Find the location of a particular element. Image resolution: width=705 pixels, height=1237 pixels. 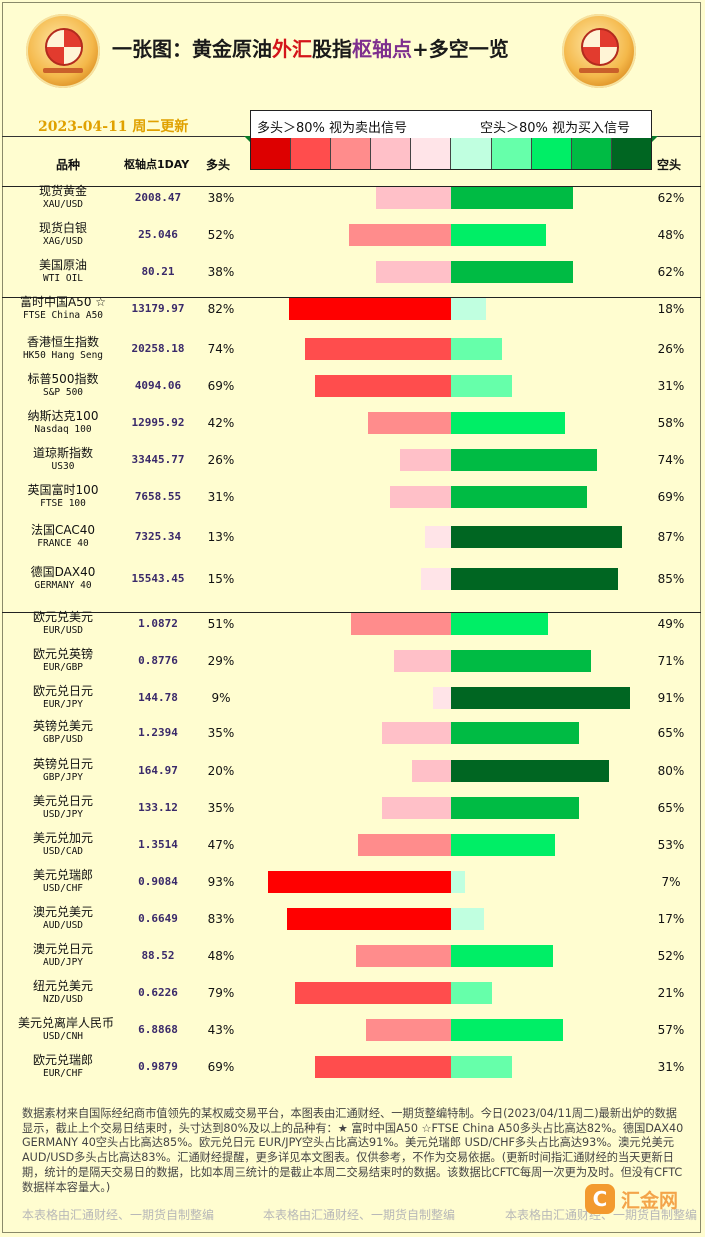

corner-mark-right is located at coordinates (655, 139).